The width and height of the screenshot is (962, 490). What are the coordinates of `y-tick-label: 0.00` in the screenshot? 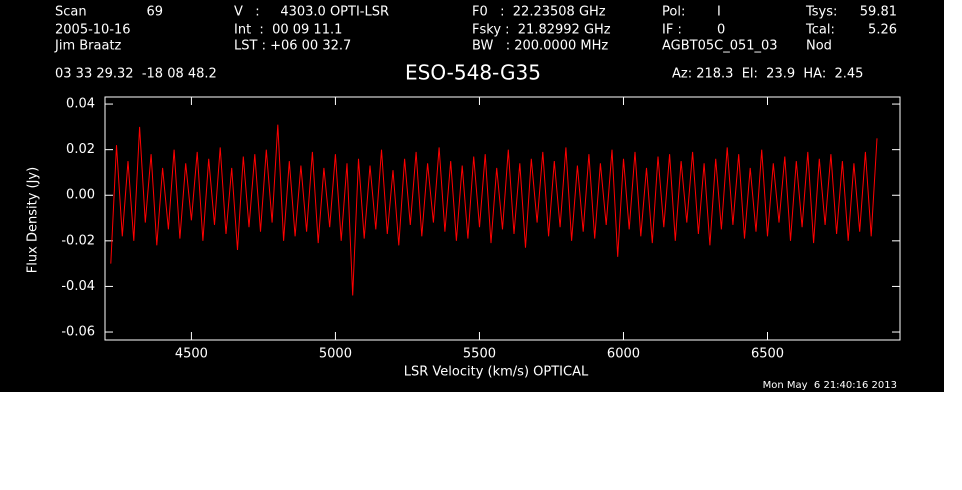 It's located at (80, 195).